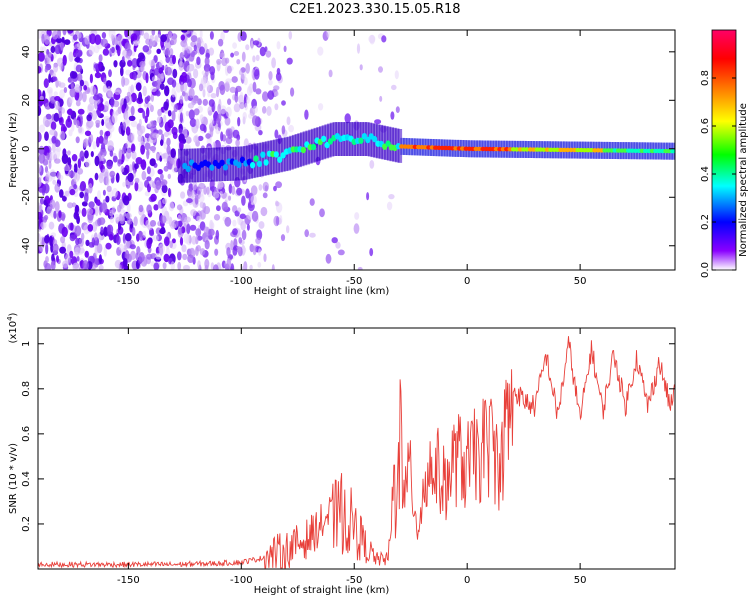 The width and height of the screenshot is (750, 600). Describe the element at coordinates (322, 291) in the screenshot. I see `heatmap-x-axis-label: Height of straight line (km)` at that location.